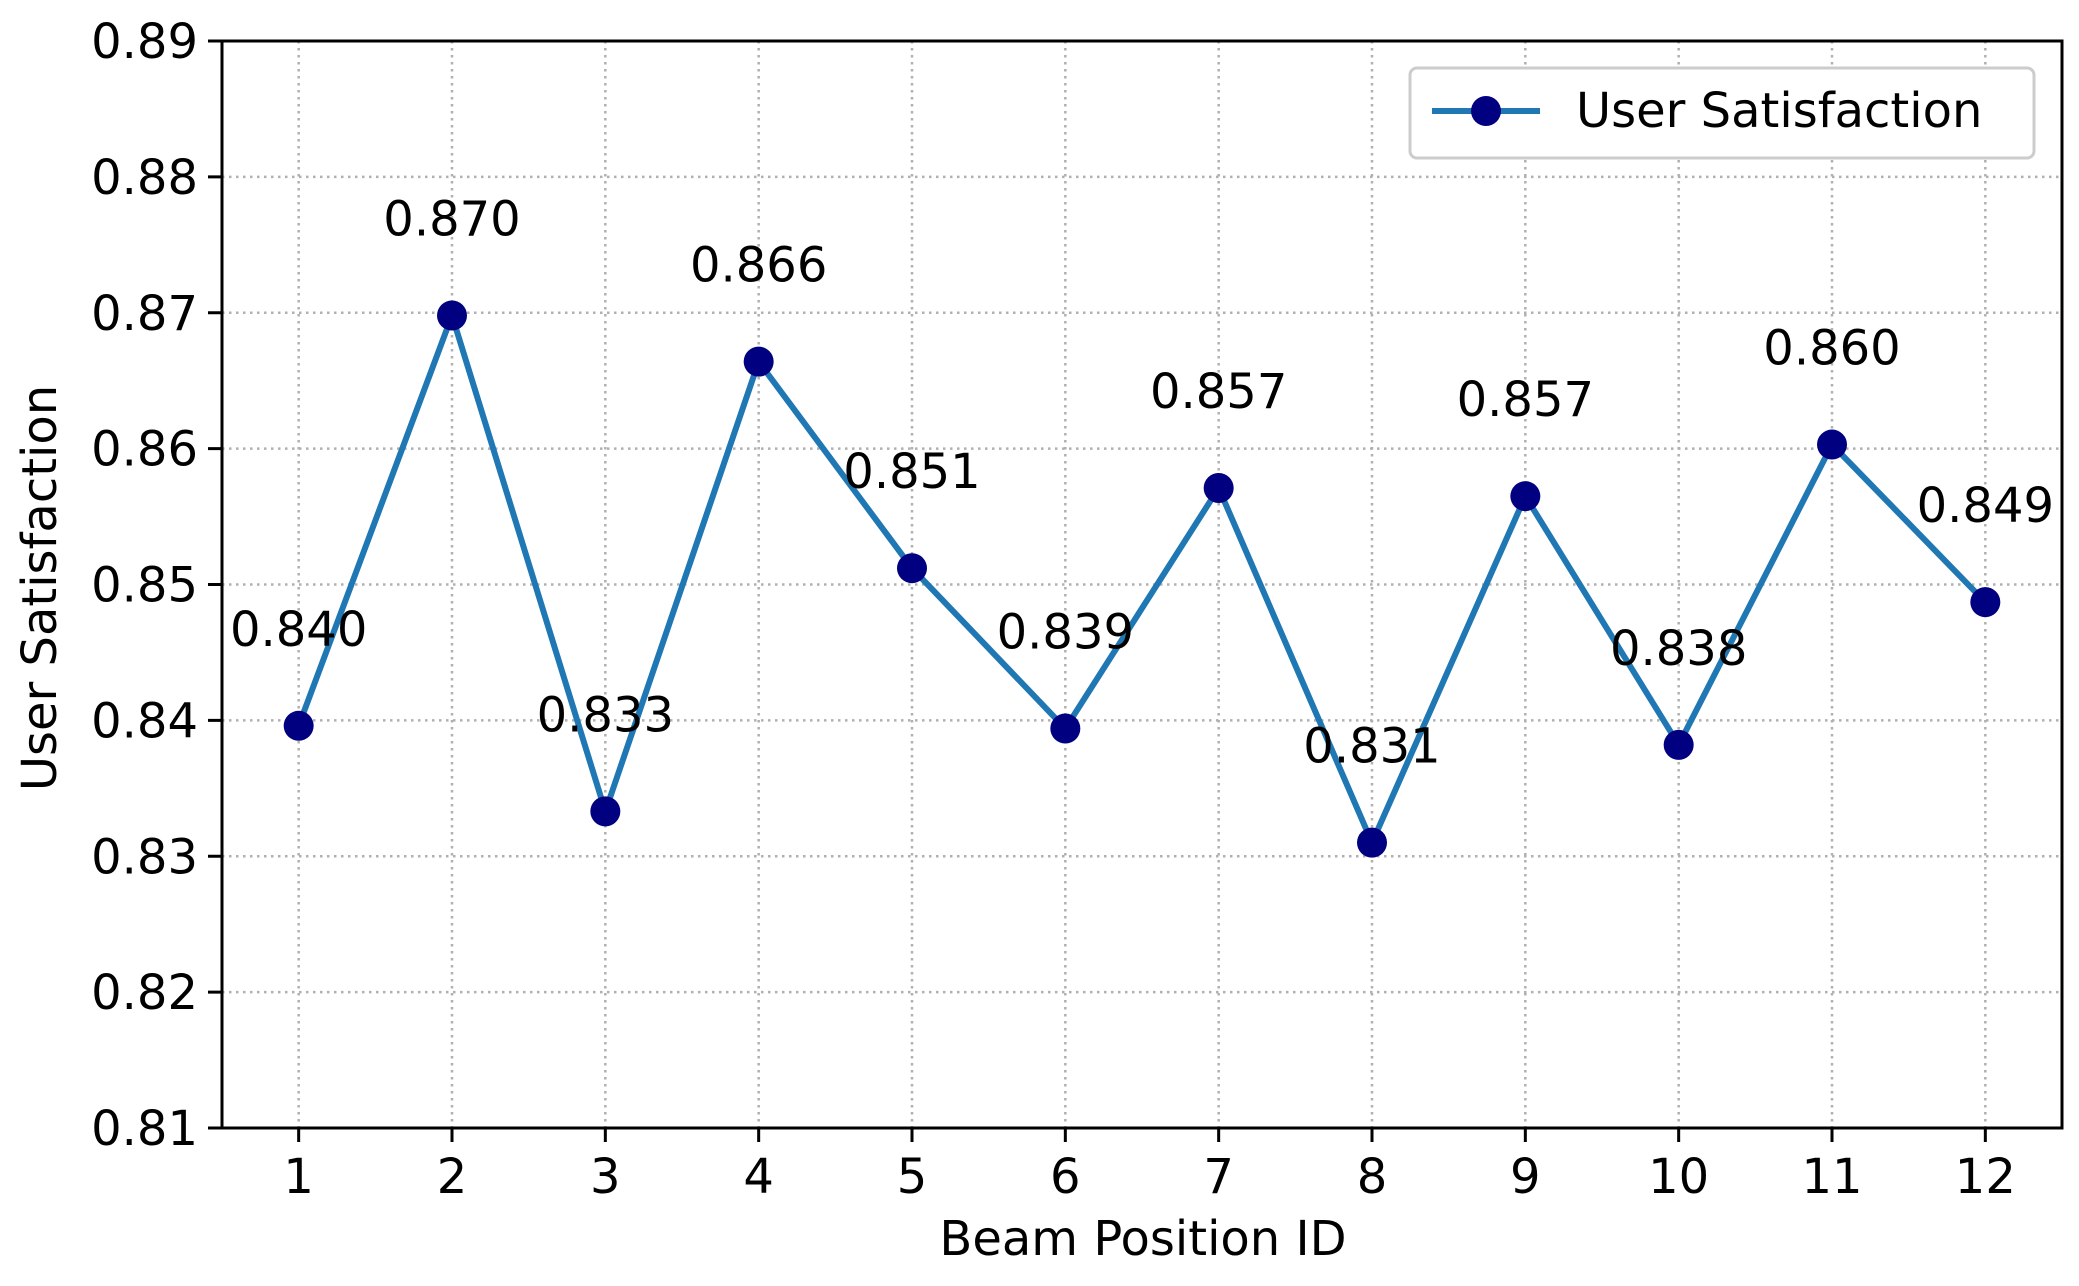 The width and height of the screenshot is (2079, 1286). What do you see at coordinates (1142, 1239) in the screenshot?
I see `x-axis-title: Beam Position ID` at bounding box center [1142, 1239].